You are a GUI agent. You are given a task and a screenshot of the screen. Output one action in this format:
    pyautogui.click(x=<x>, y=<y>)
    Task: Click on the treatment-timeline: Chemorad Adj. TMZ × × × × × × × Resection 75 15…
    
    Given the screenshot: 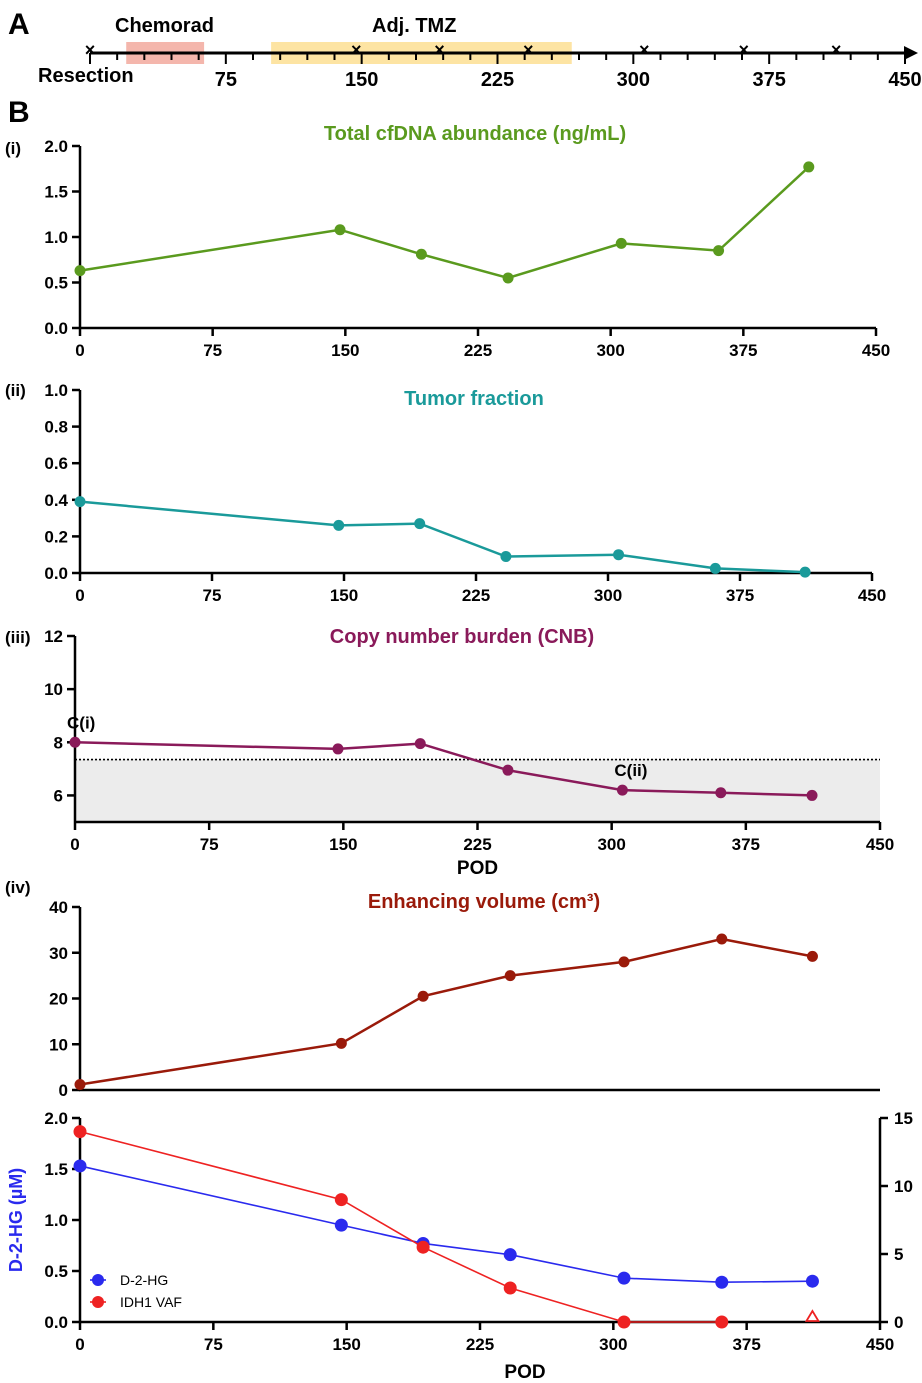 What is the action you would take?
    pyautogui.click(x=480, y=53)
    